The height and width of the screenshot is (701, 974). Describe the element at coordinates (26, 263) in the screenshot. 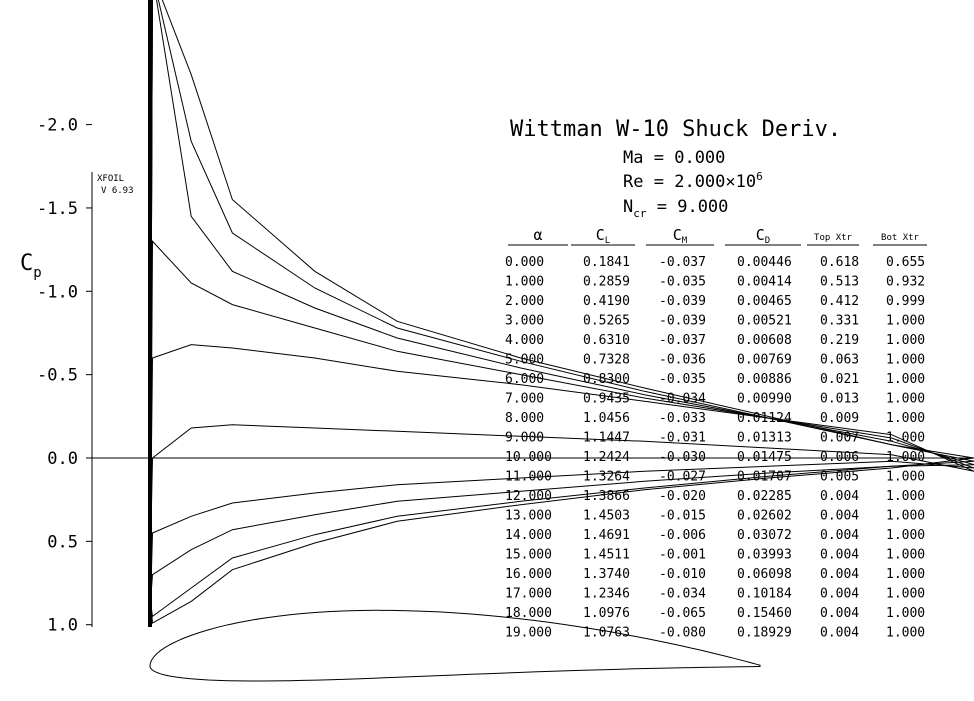

I see `y-axis-label-main: C` at that location.